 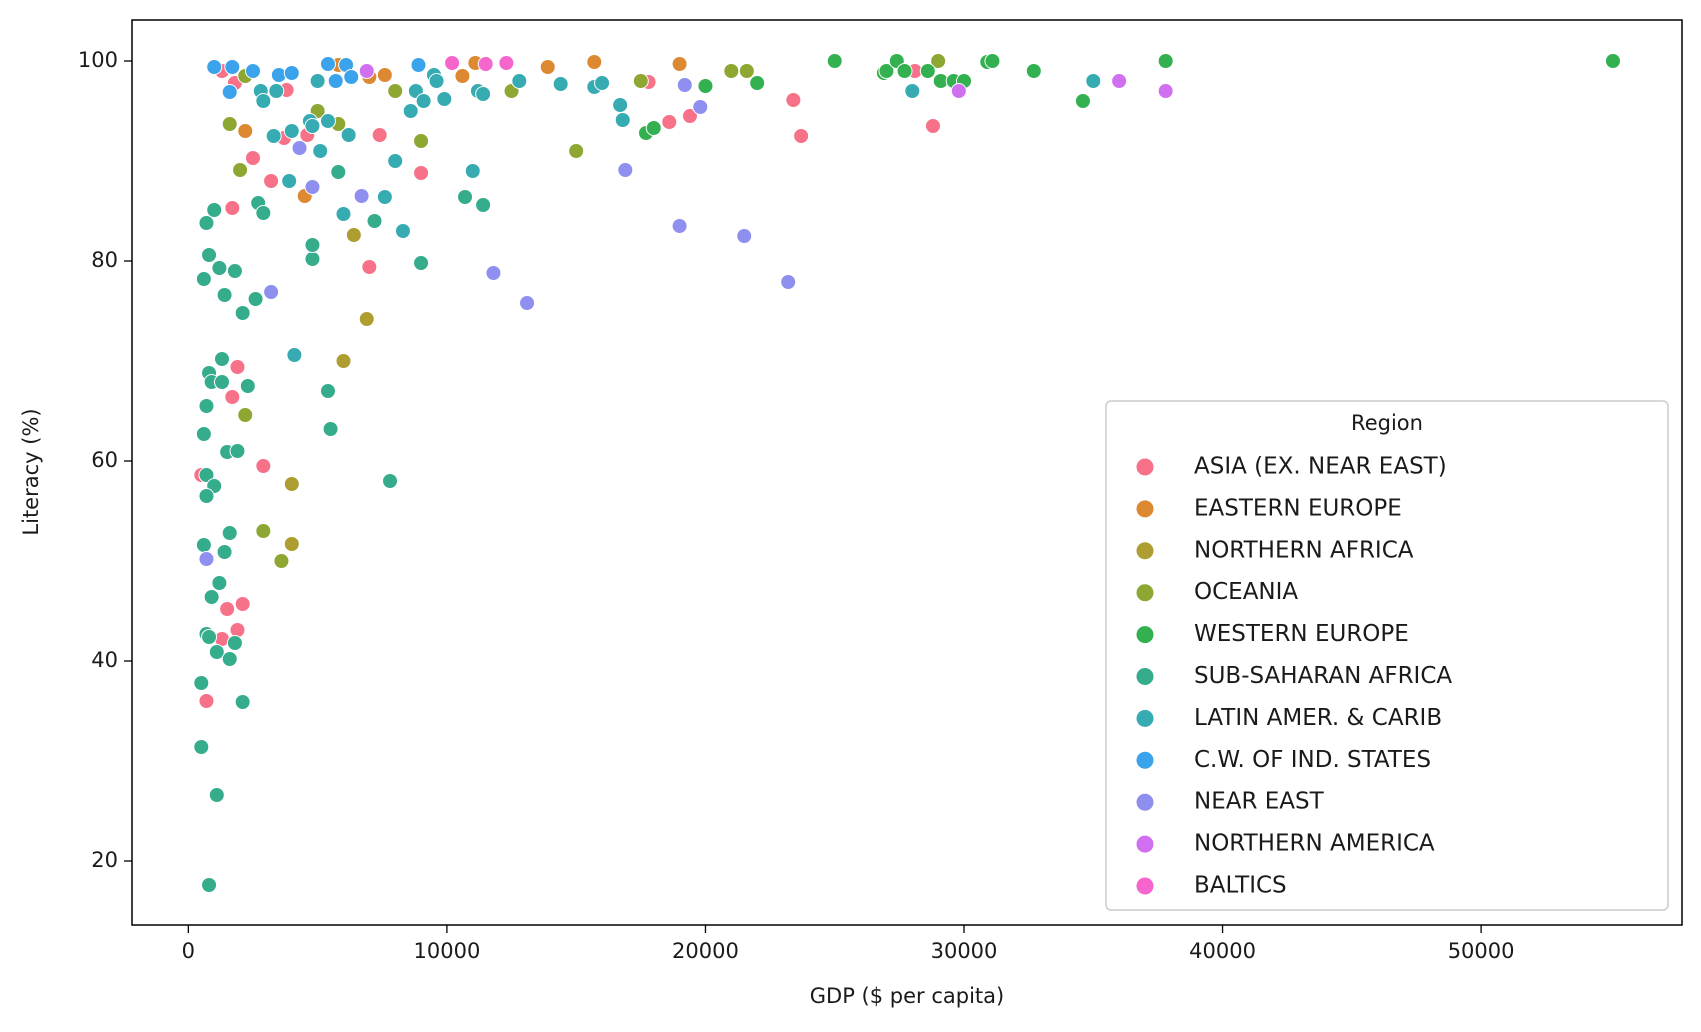 I want to click on x-tick-label: 50000, so click(x=1481, y=951).